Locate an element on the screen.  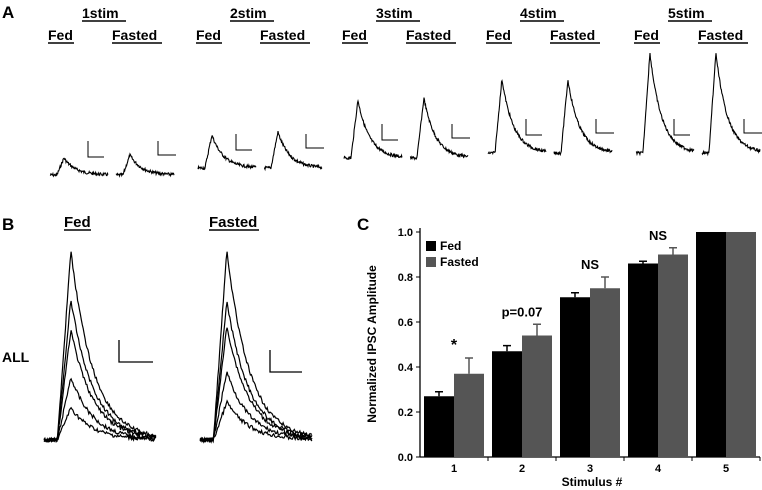
stim-fed-label-4: Fed is located at coordinates (498, 35).